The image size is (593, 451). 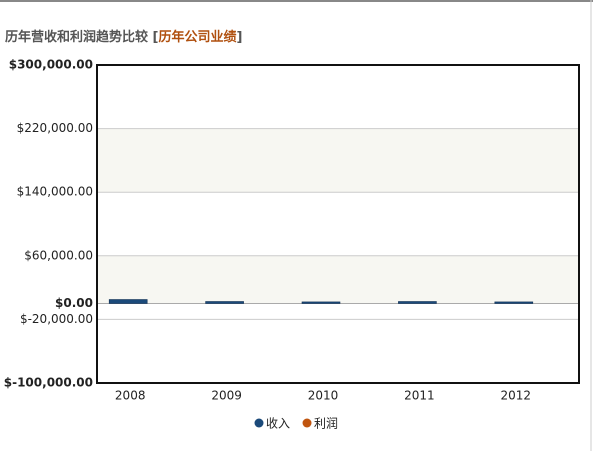 I want to click on y-tick-label: $60,000.00, so click(x=58, y=255).